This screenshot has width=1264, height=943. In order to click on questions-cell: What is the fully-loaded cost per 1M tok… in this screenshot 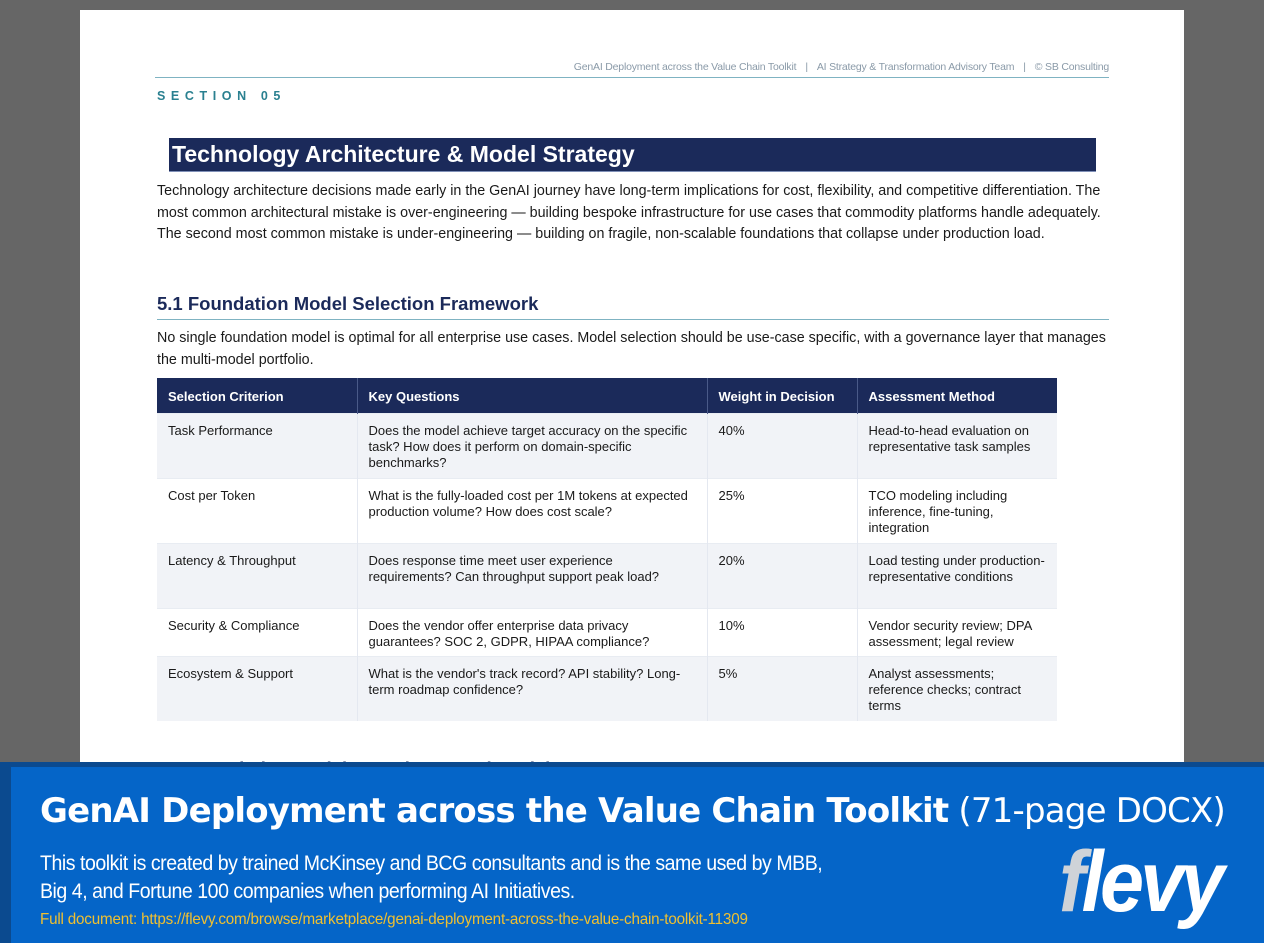, I will do `click(531, 510)`.